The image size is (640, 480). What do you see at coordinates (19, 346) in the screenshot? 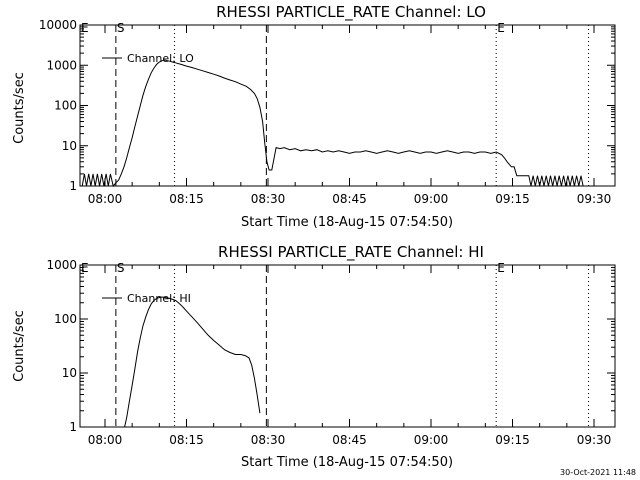
I see `panel-hi-ylabel: Counts/sec` at bounding box center [19, 346].